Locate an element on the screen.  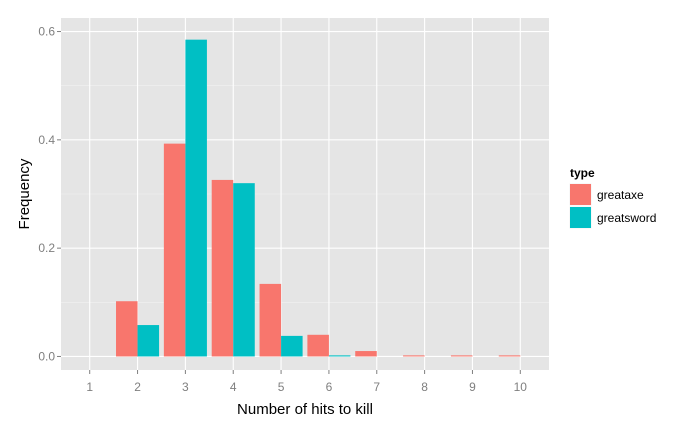
legend-items: greataxe greatsword is located at coordinates (612, 206).